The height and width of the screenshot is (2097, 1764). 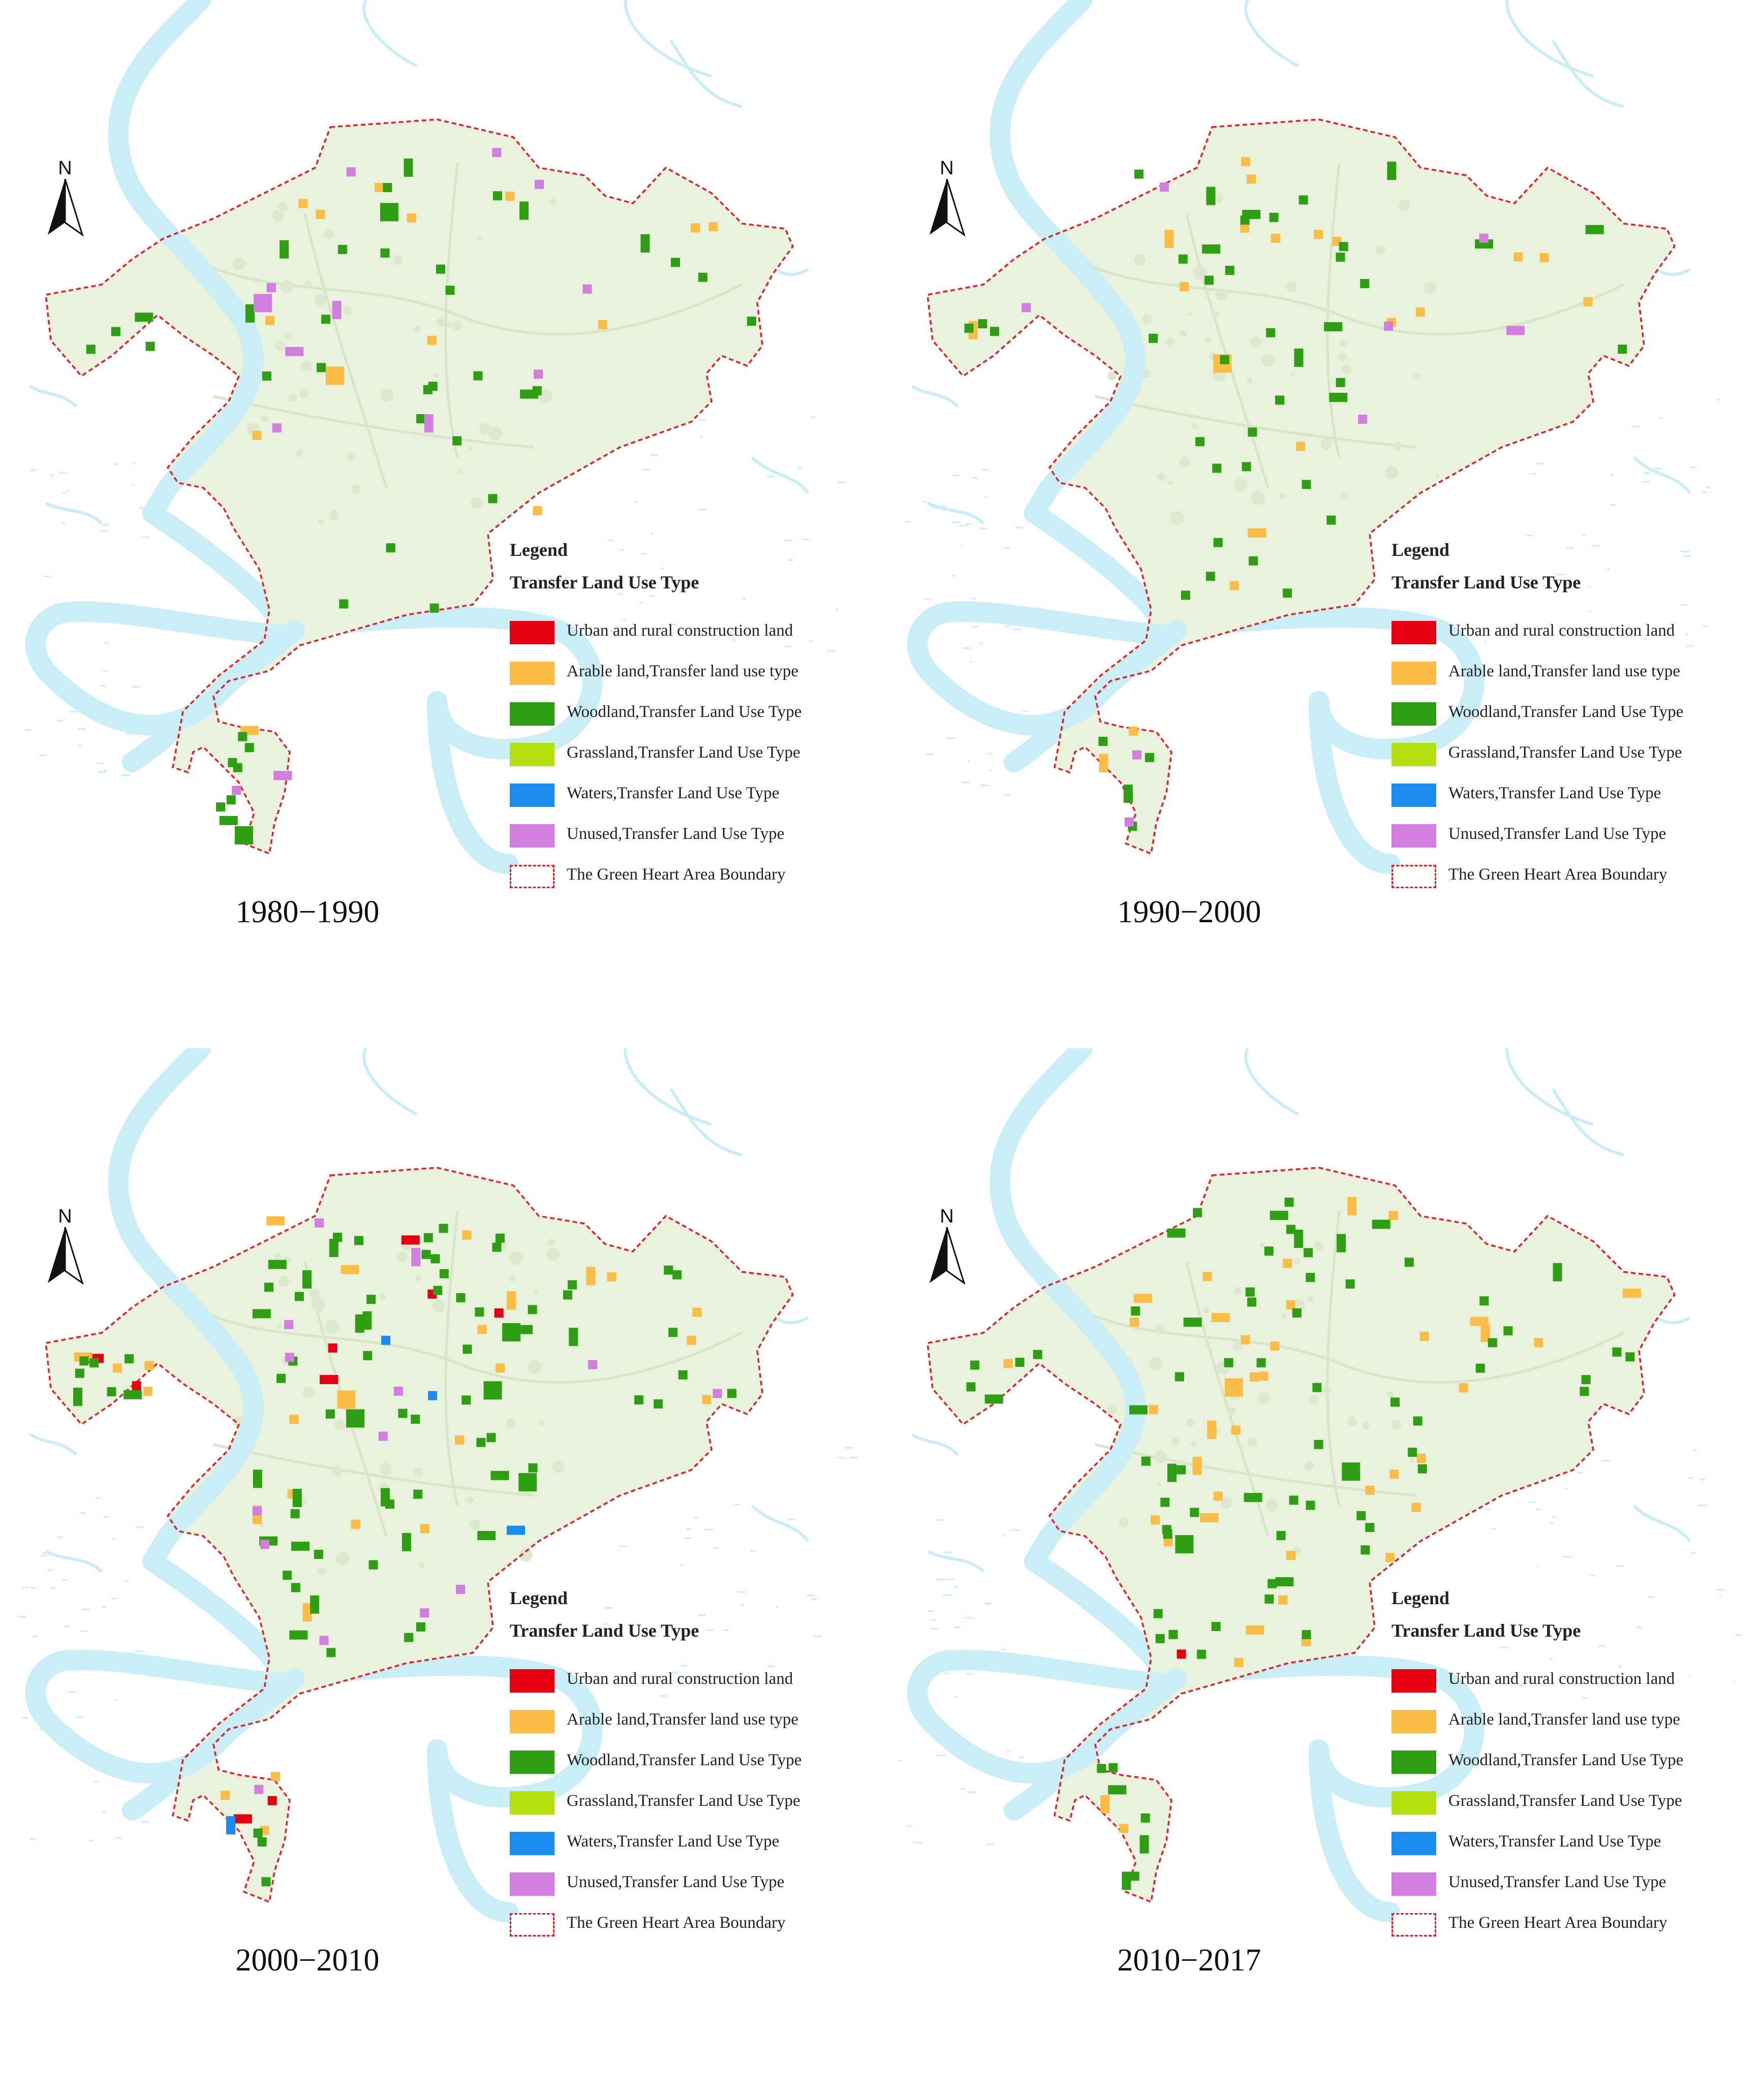 What do you see at coordinates (674, 793) in the screenshot?
I see `legend-label-waters: Waters,Transfer Land Use Type` at bounding box center [674, 793].